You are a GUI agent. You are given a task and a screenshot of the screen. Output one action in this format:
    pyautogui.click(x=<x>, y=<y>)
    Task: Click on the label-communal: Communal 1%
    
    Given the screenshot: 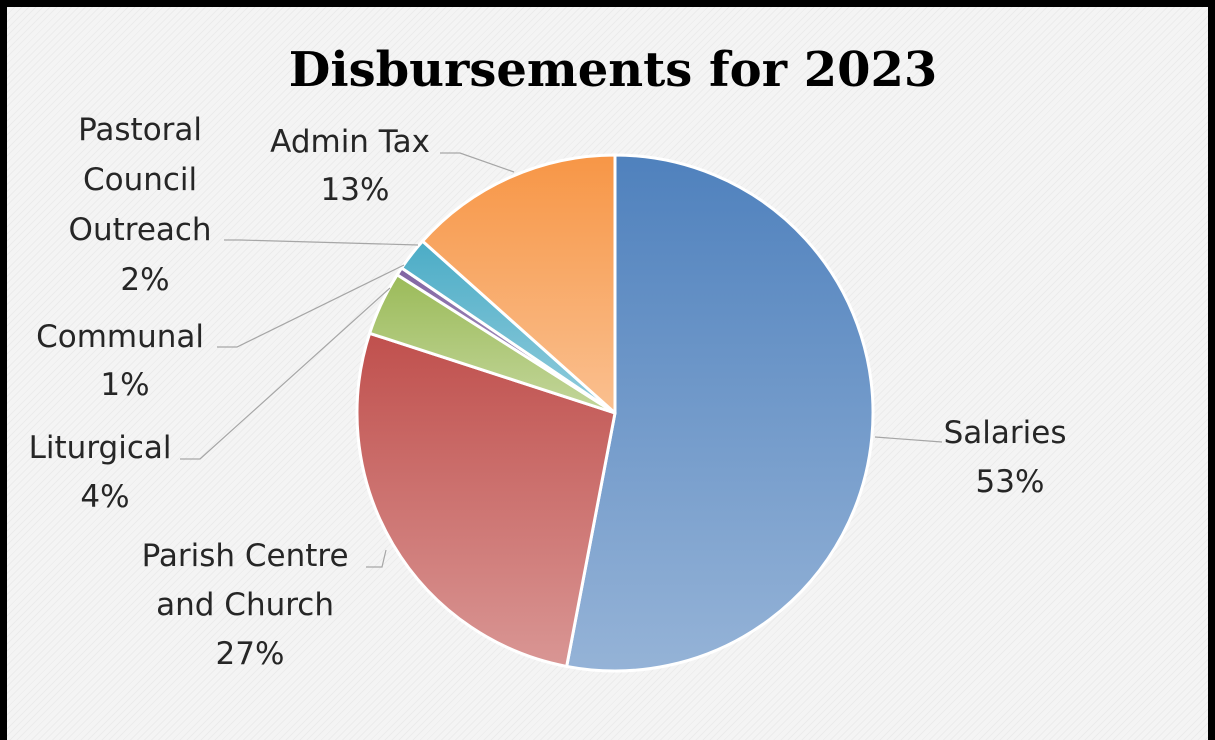 What is the action you would take?
    pyautogui.click(x=125, y=361)
    